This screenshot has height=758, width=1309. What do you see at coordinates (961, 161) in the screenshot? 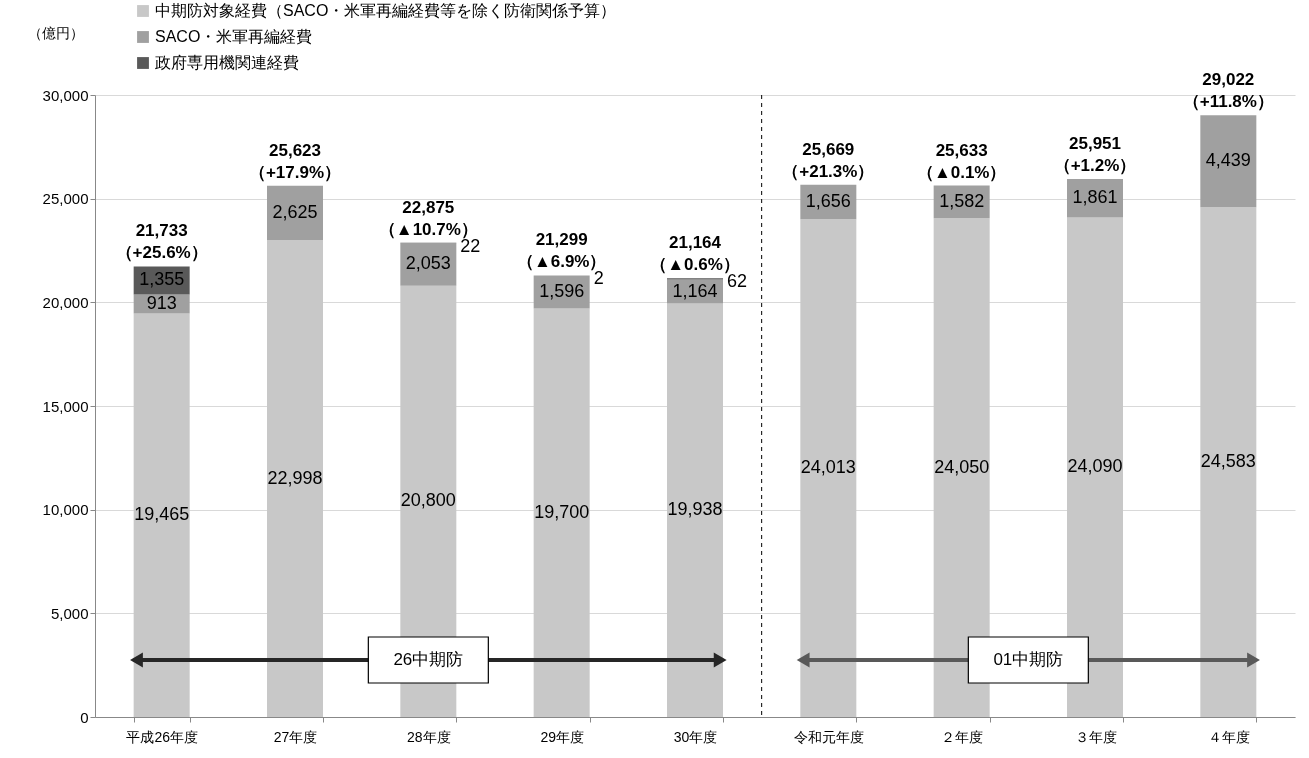
I see `text: 25,633 （▲0.1%）` at bounding box center [961, 161].